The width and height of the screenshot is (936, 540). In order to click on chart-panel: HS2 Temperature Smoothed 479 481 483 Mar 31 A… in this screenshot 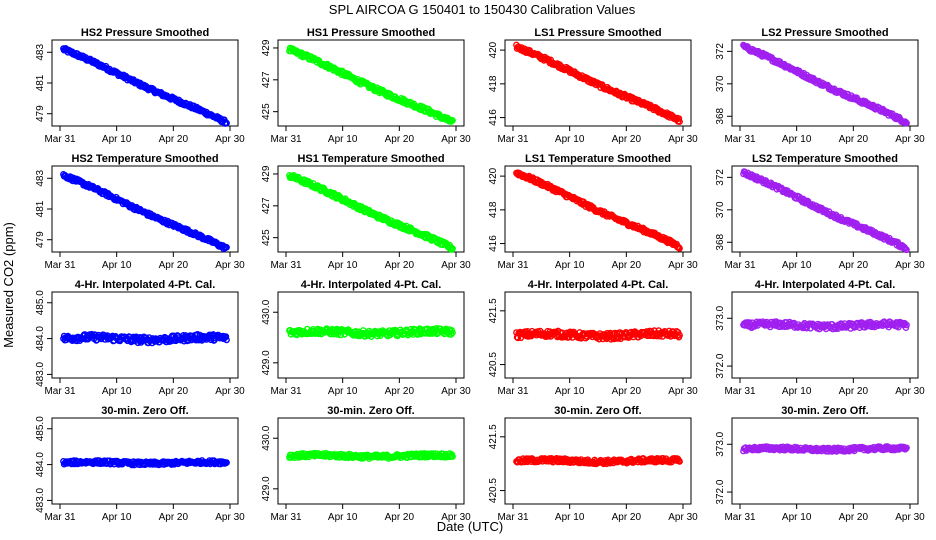, I will do `click(140, 212)`.